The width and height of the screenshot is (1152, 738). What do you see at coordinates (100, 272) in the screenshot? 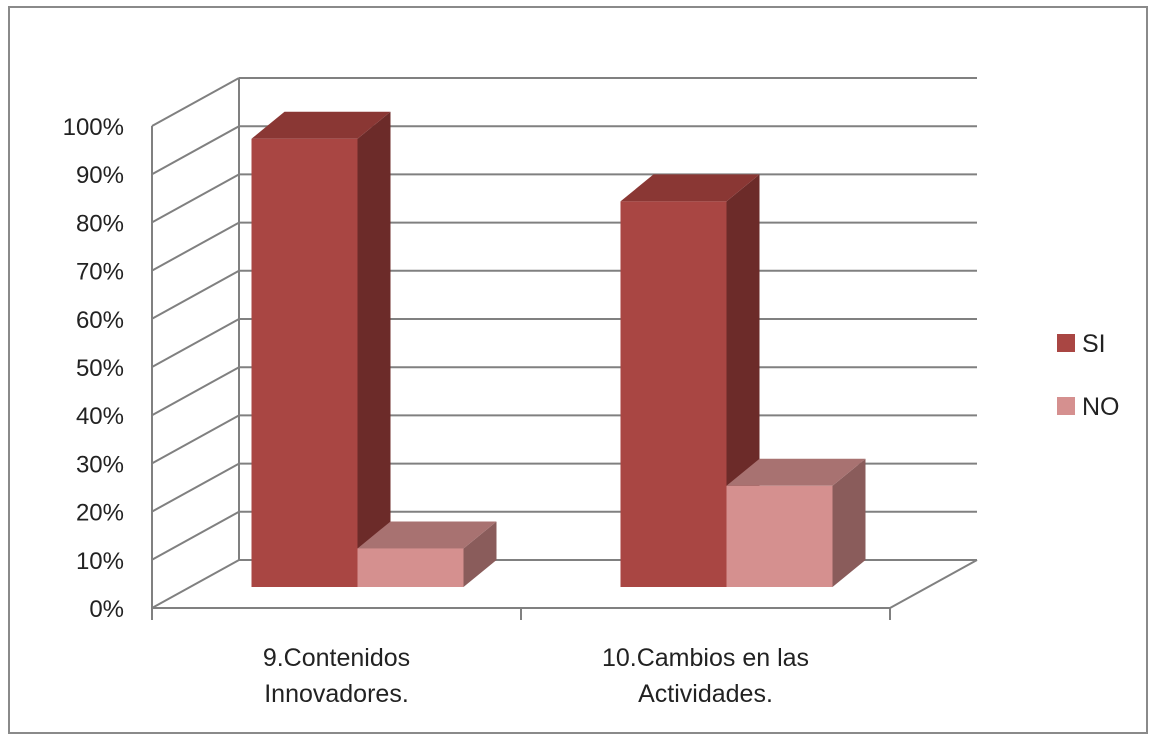
I see `y-tick-label: 70%` at bounding box center [100, 272].